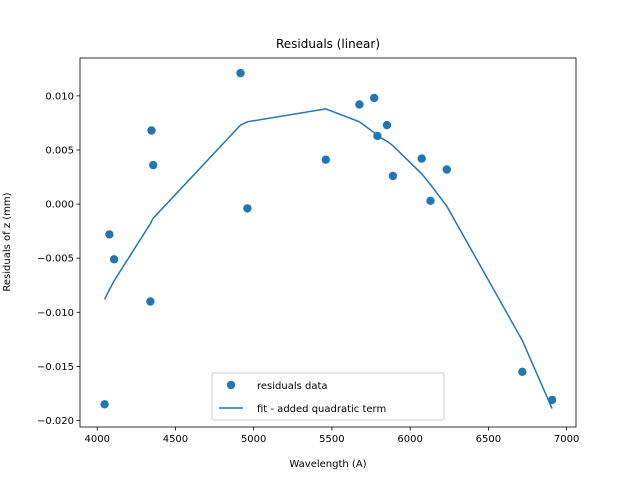 The image size is (640, 480). What do you see at coordinates (55, 421) in the screenshot?
I see `y-tick-label: −0.020` at bounding box center [55, 421].